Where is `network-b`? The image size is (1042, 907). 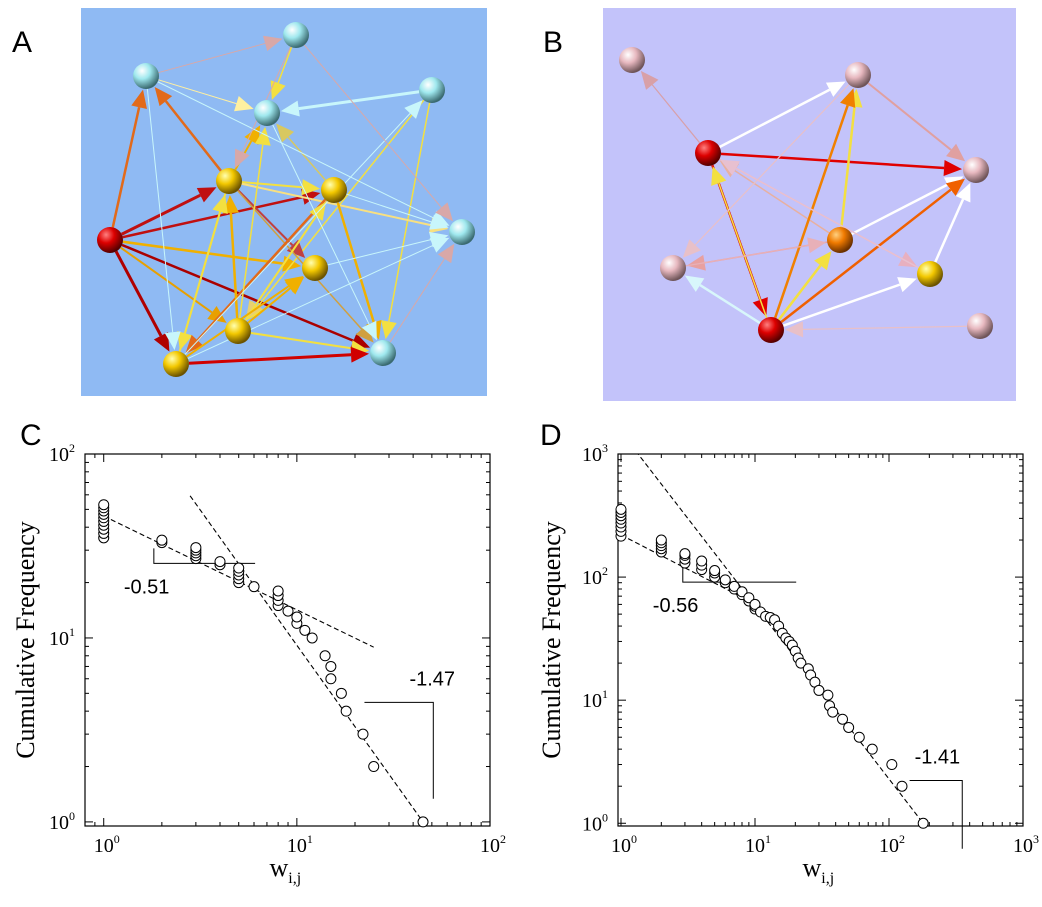 network-b is located at coordinates (806, 195).